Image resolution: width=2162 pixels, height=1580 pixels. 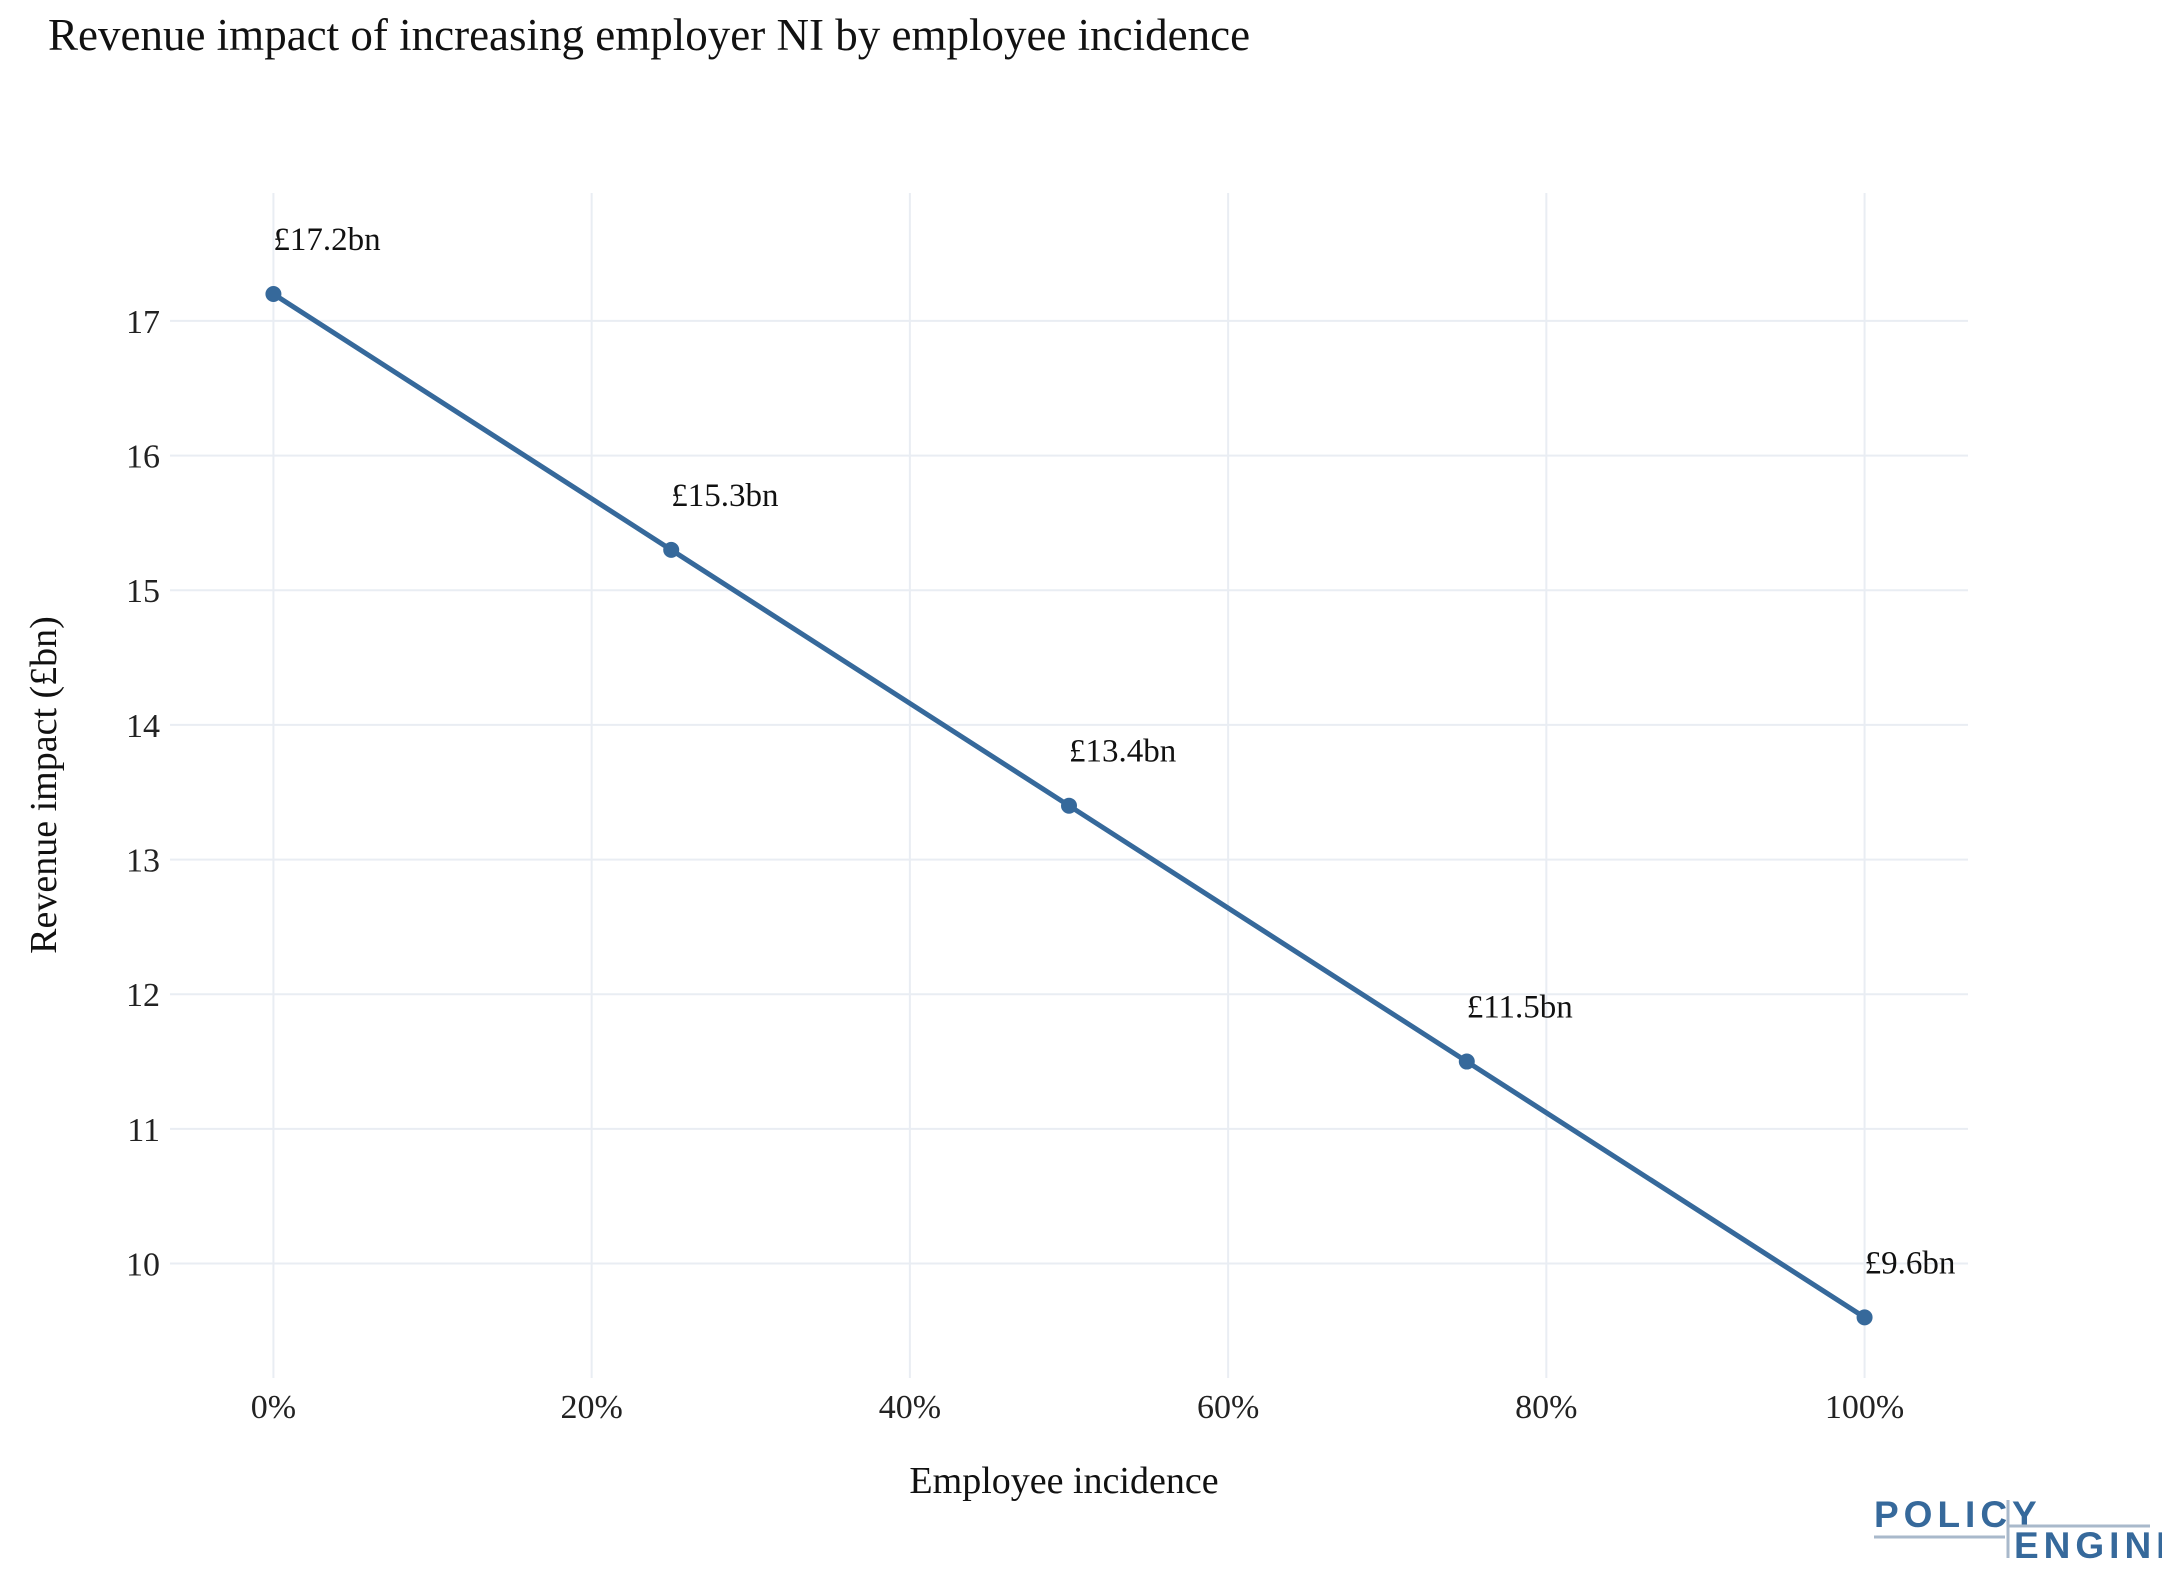 I want to click on y-tick-label: 14, so click(x=143, y=726).